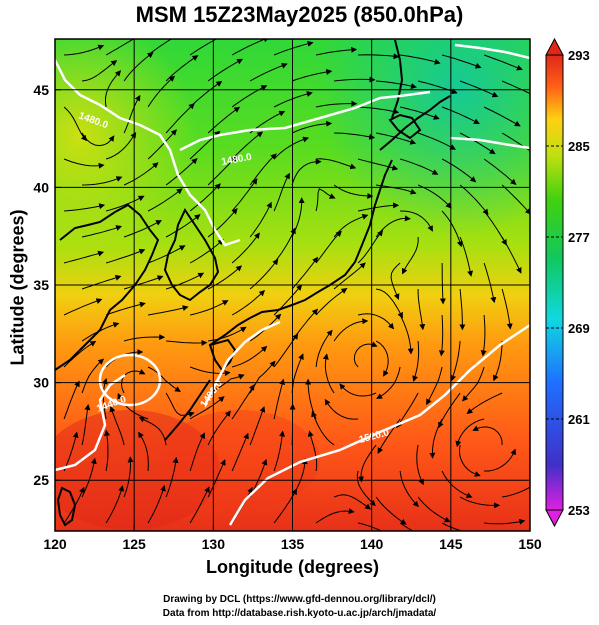 This screenshot has height=625, width=599. Describe the element at coordinates (554, 46) in the screenshot. I see `colorbar-max-arrow` at that location.